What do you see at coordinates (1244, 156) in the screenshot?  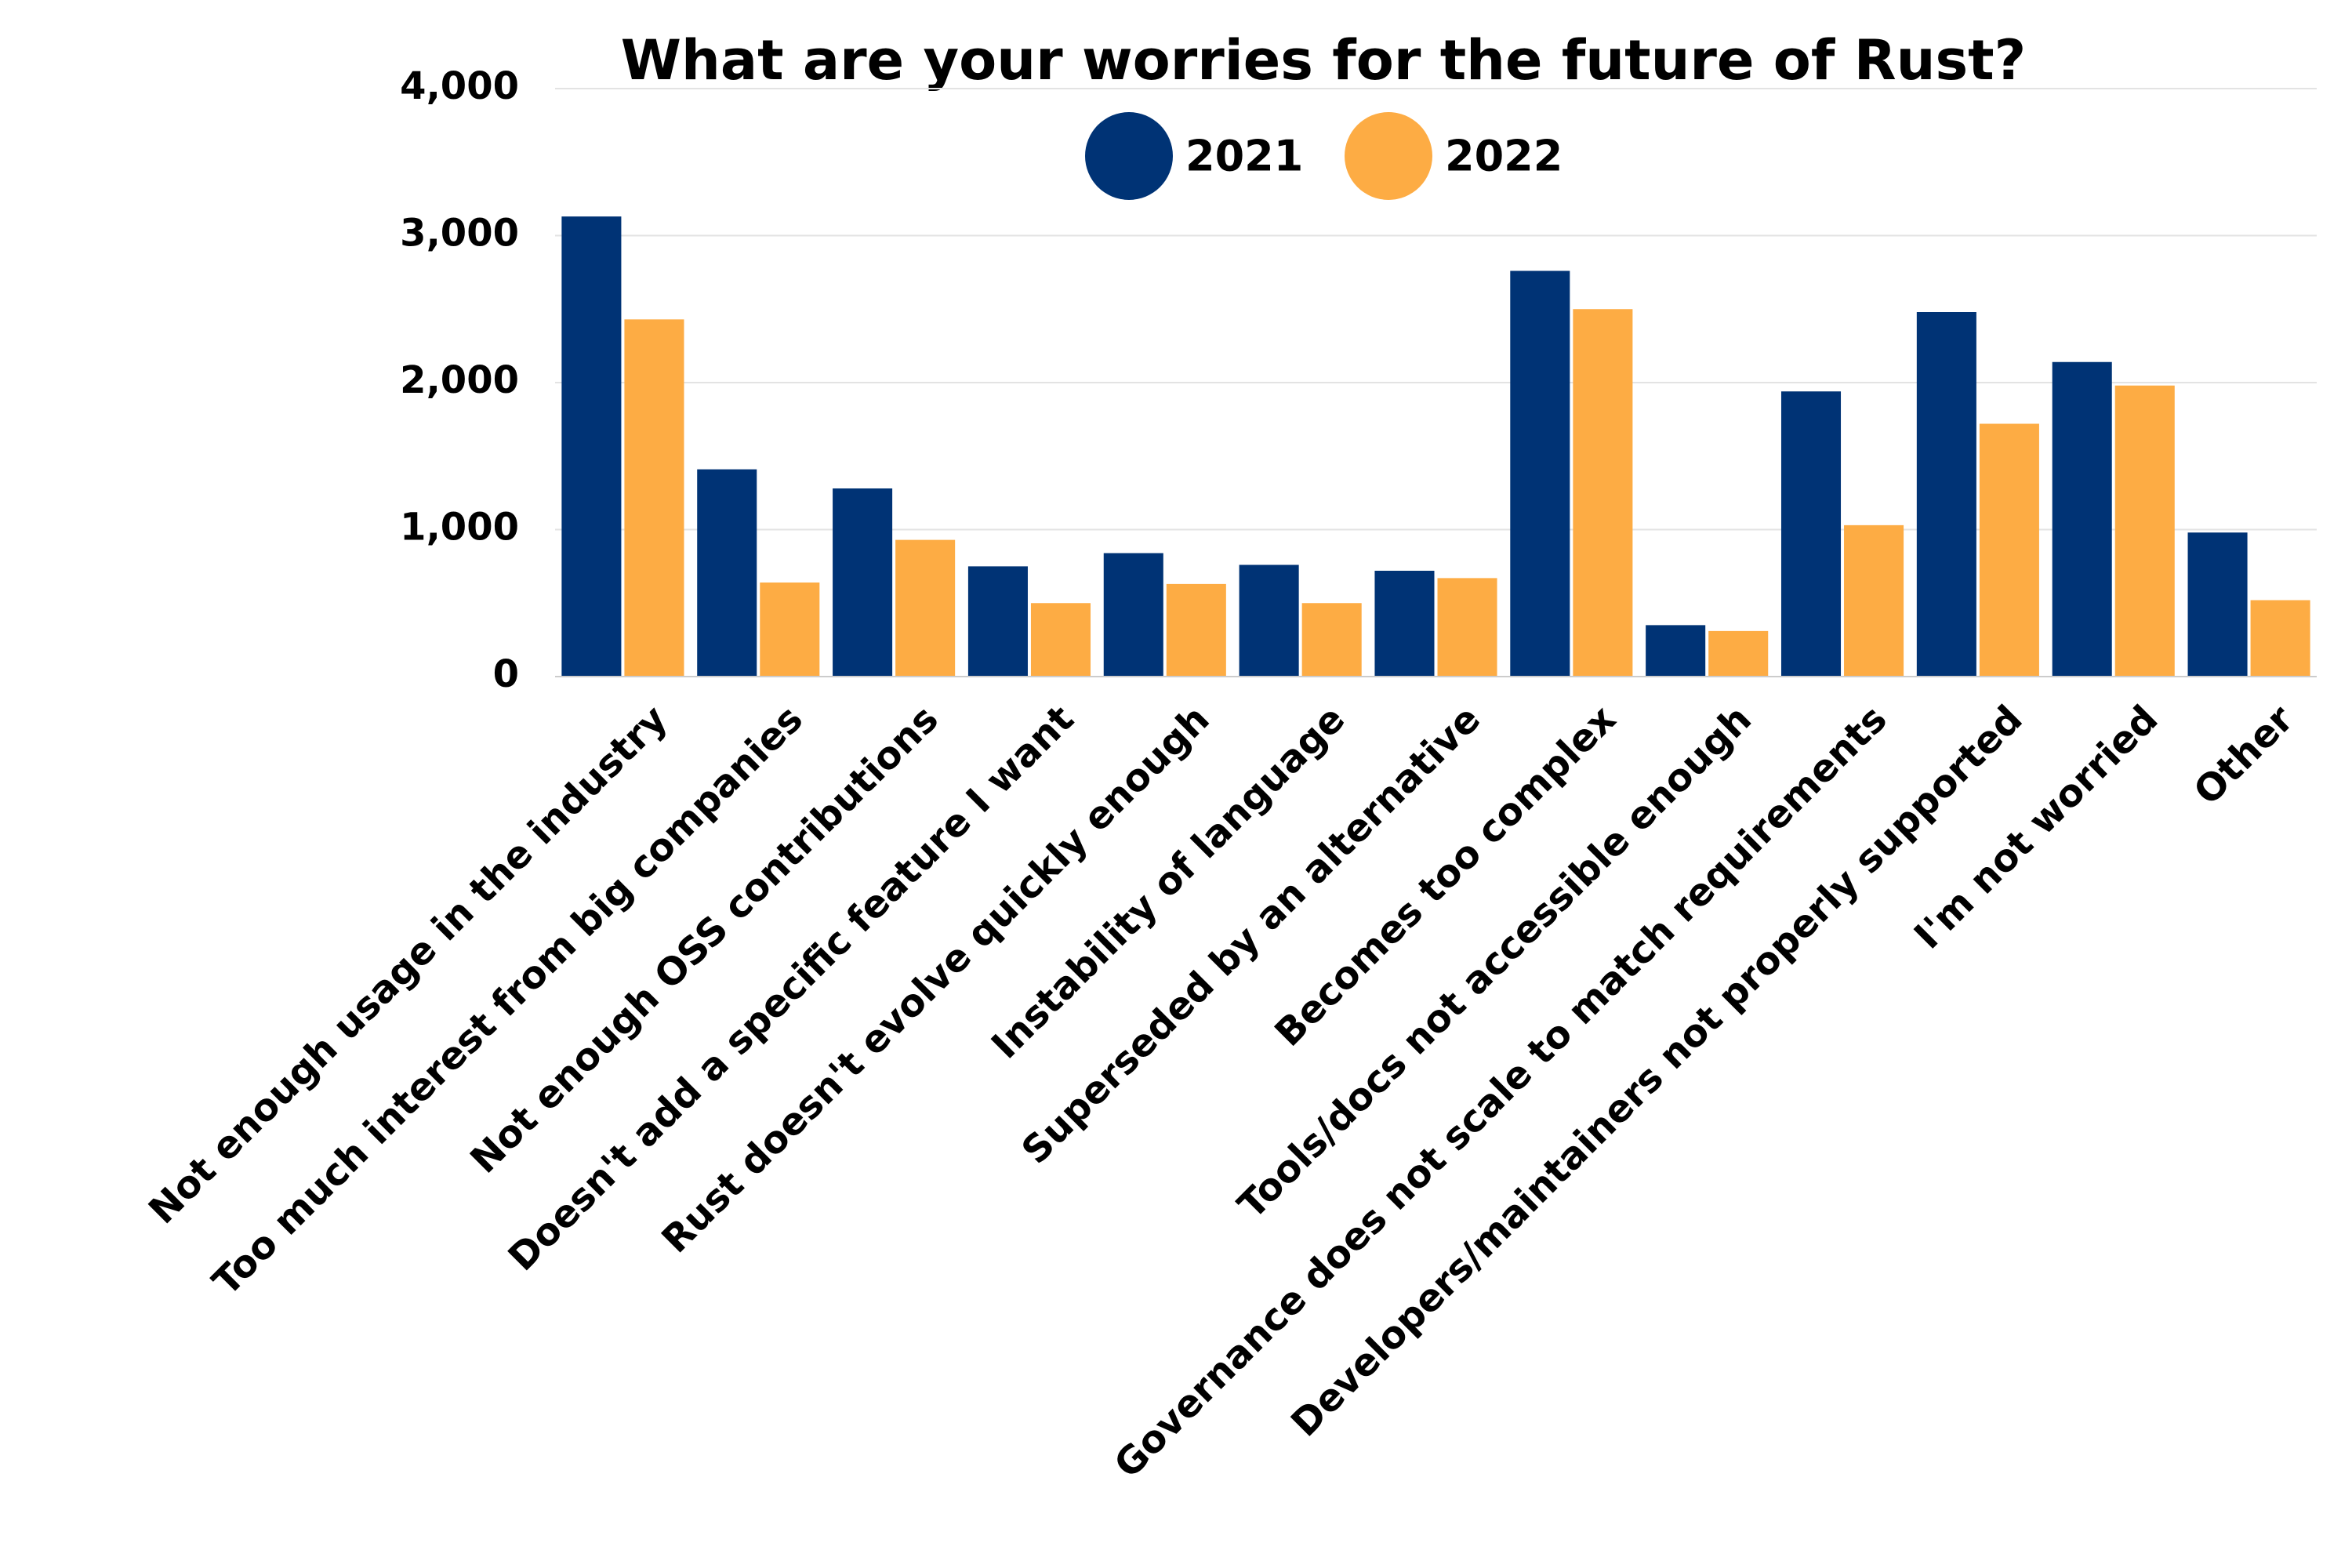 I see `legend-label: 2021` at bounding box center [1244, 156].